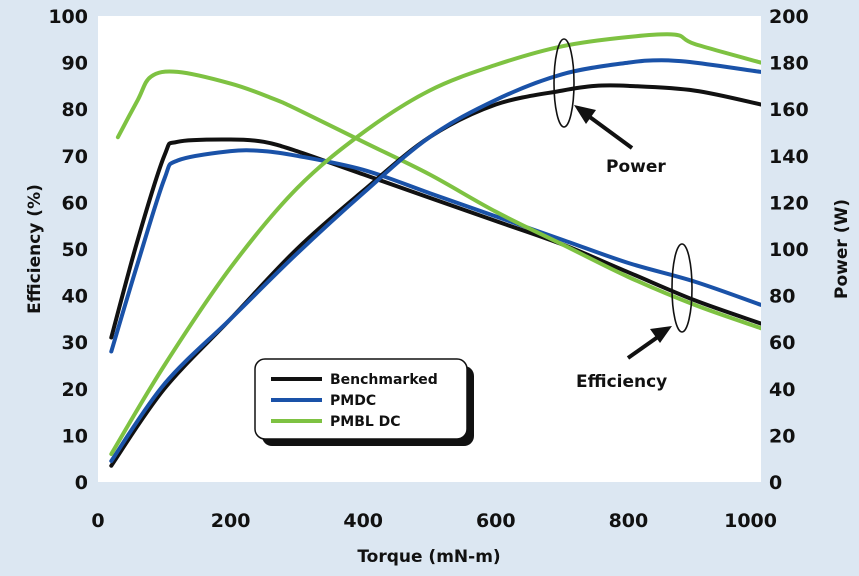 Image resolution: width=859 pixels, height=576 pixels. What do you see at coordinates (75, 297) in the screenshot?
I see `y-left-tick-label: 40` at bounding box center [75, 297].